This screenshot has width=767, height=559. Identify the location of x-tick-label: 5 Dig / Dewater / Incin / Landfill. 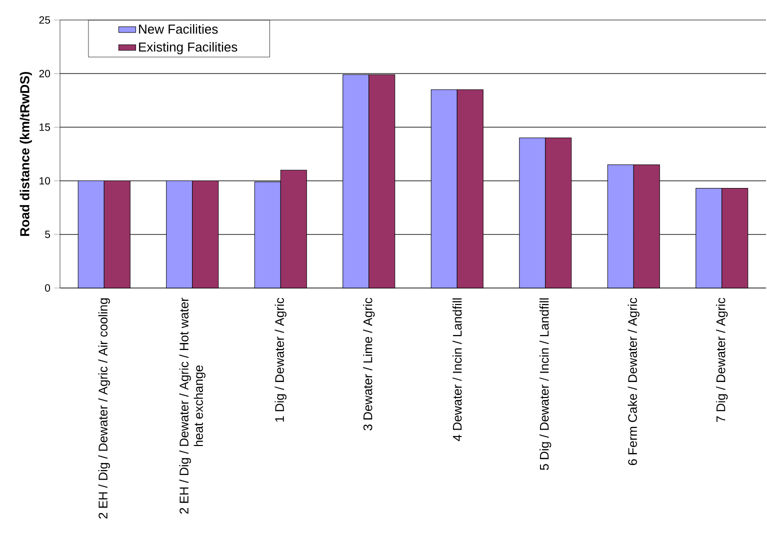
(546, 384).